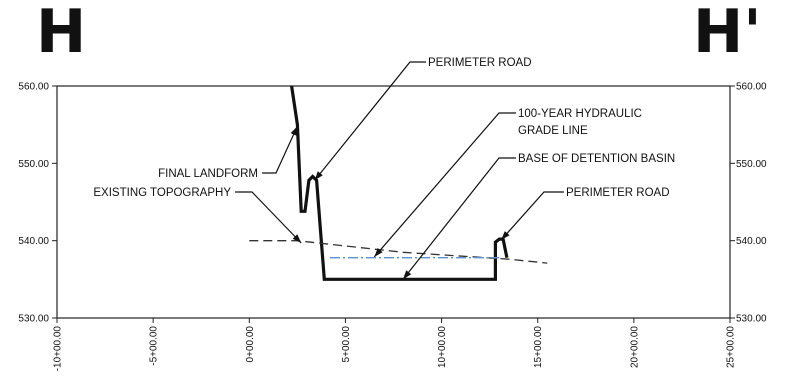 The width and height of the screenshot is (800, 381). I want to click on leader-arrowhead-hgl, so click(378, 252).